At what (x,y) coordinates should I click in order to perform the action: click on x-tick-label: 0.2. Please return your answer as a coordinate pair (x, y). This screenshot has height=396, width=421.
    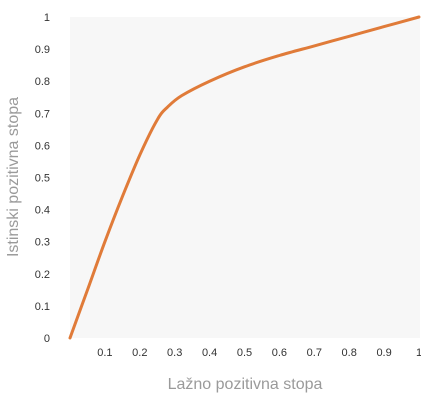
    Looking at the image, I should click on (139, 353).